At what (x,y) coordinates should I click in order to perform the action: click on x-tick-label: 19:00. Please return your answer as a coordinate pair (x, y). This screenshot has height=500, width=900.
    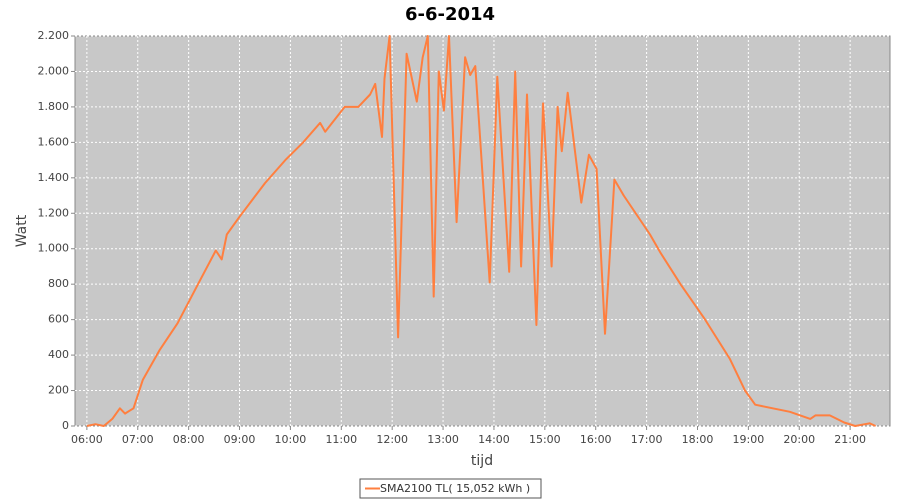
    Looking at the image, I should click on (749, 439).